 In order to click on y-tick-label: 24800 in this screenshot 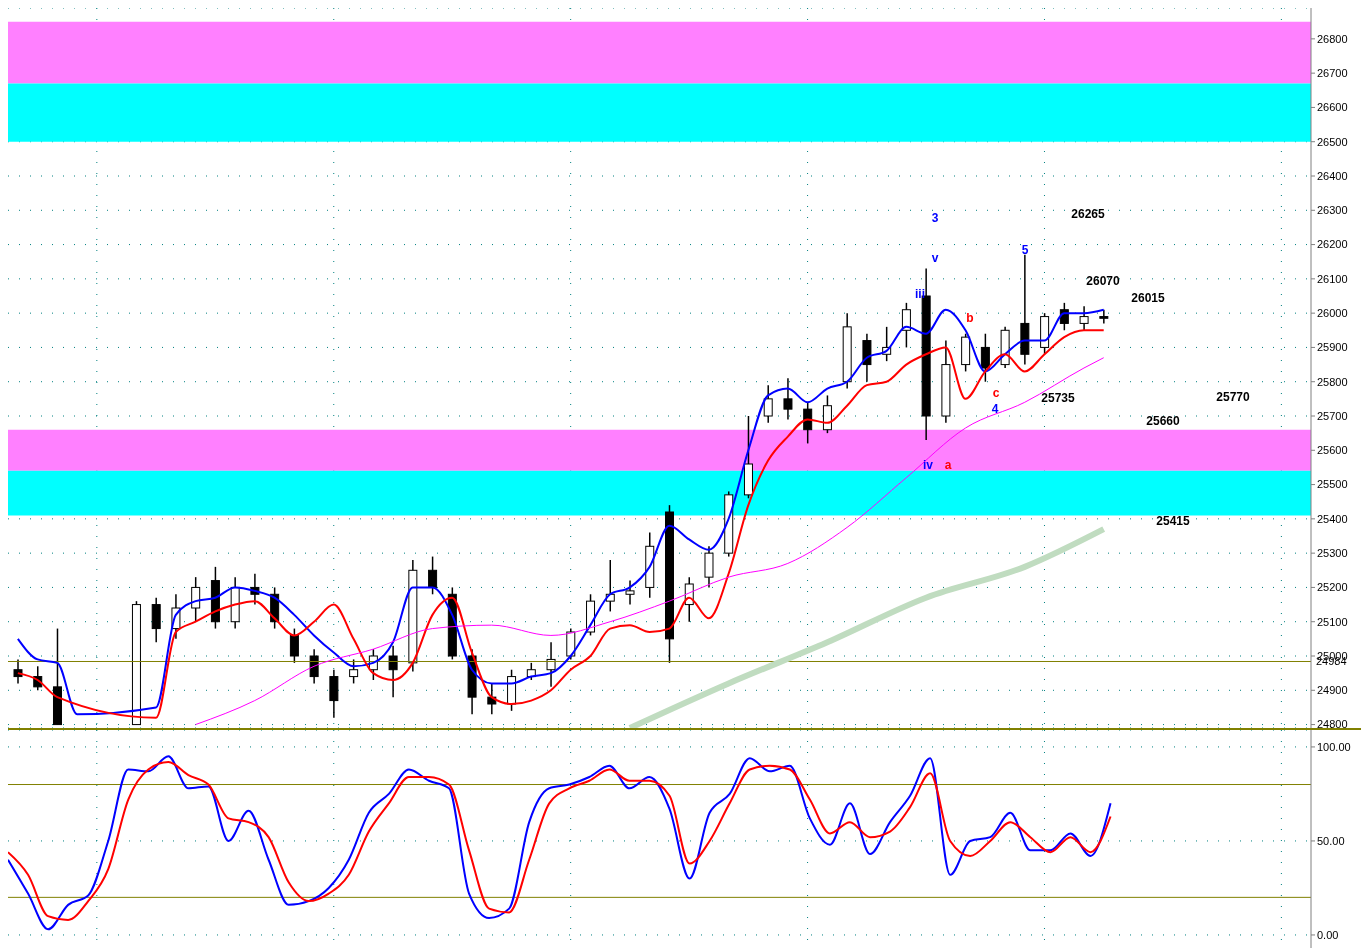, I will do `click(1332, 724)`.